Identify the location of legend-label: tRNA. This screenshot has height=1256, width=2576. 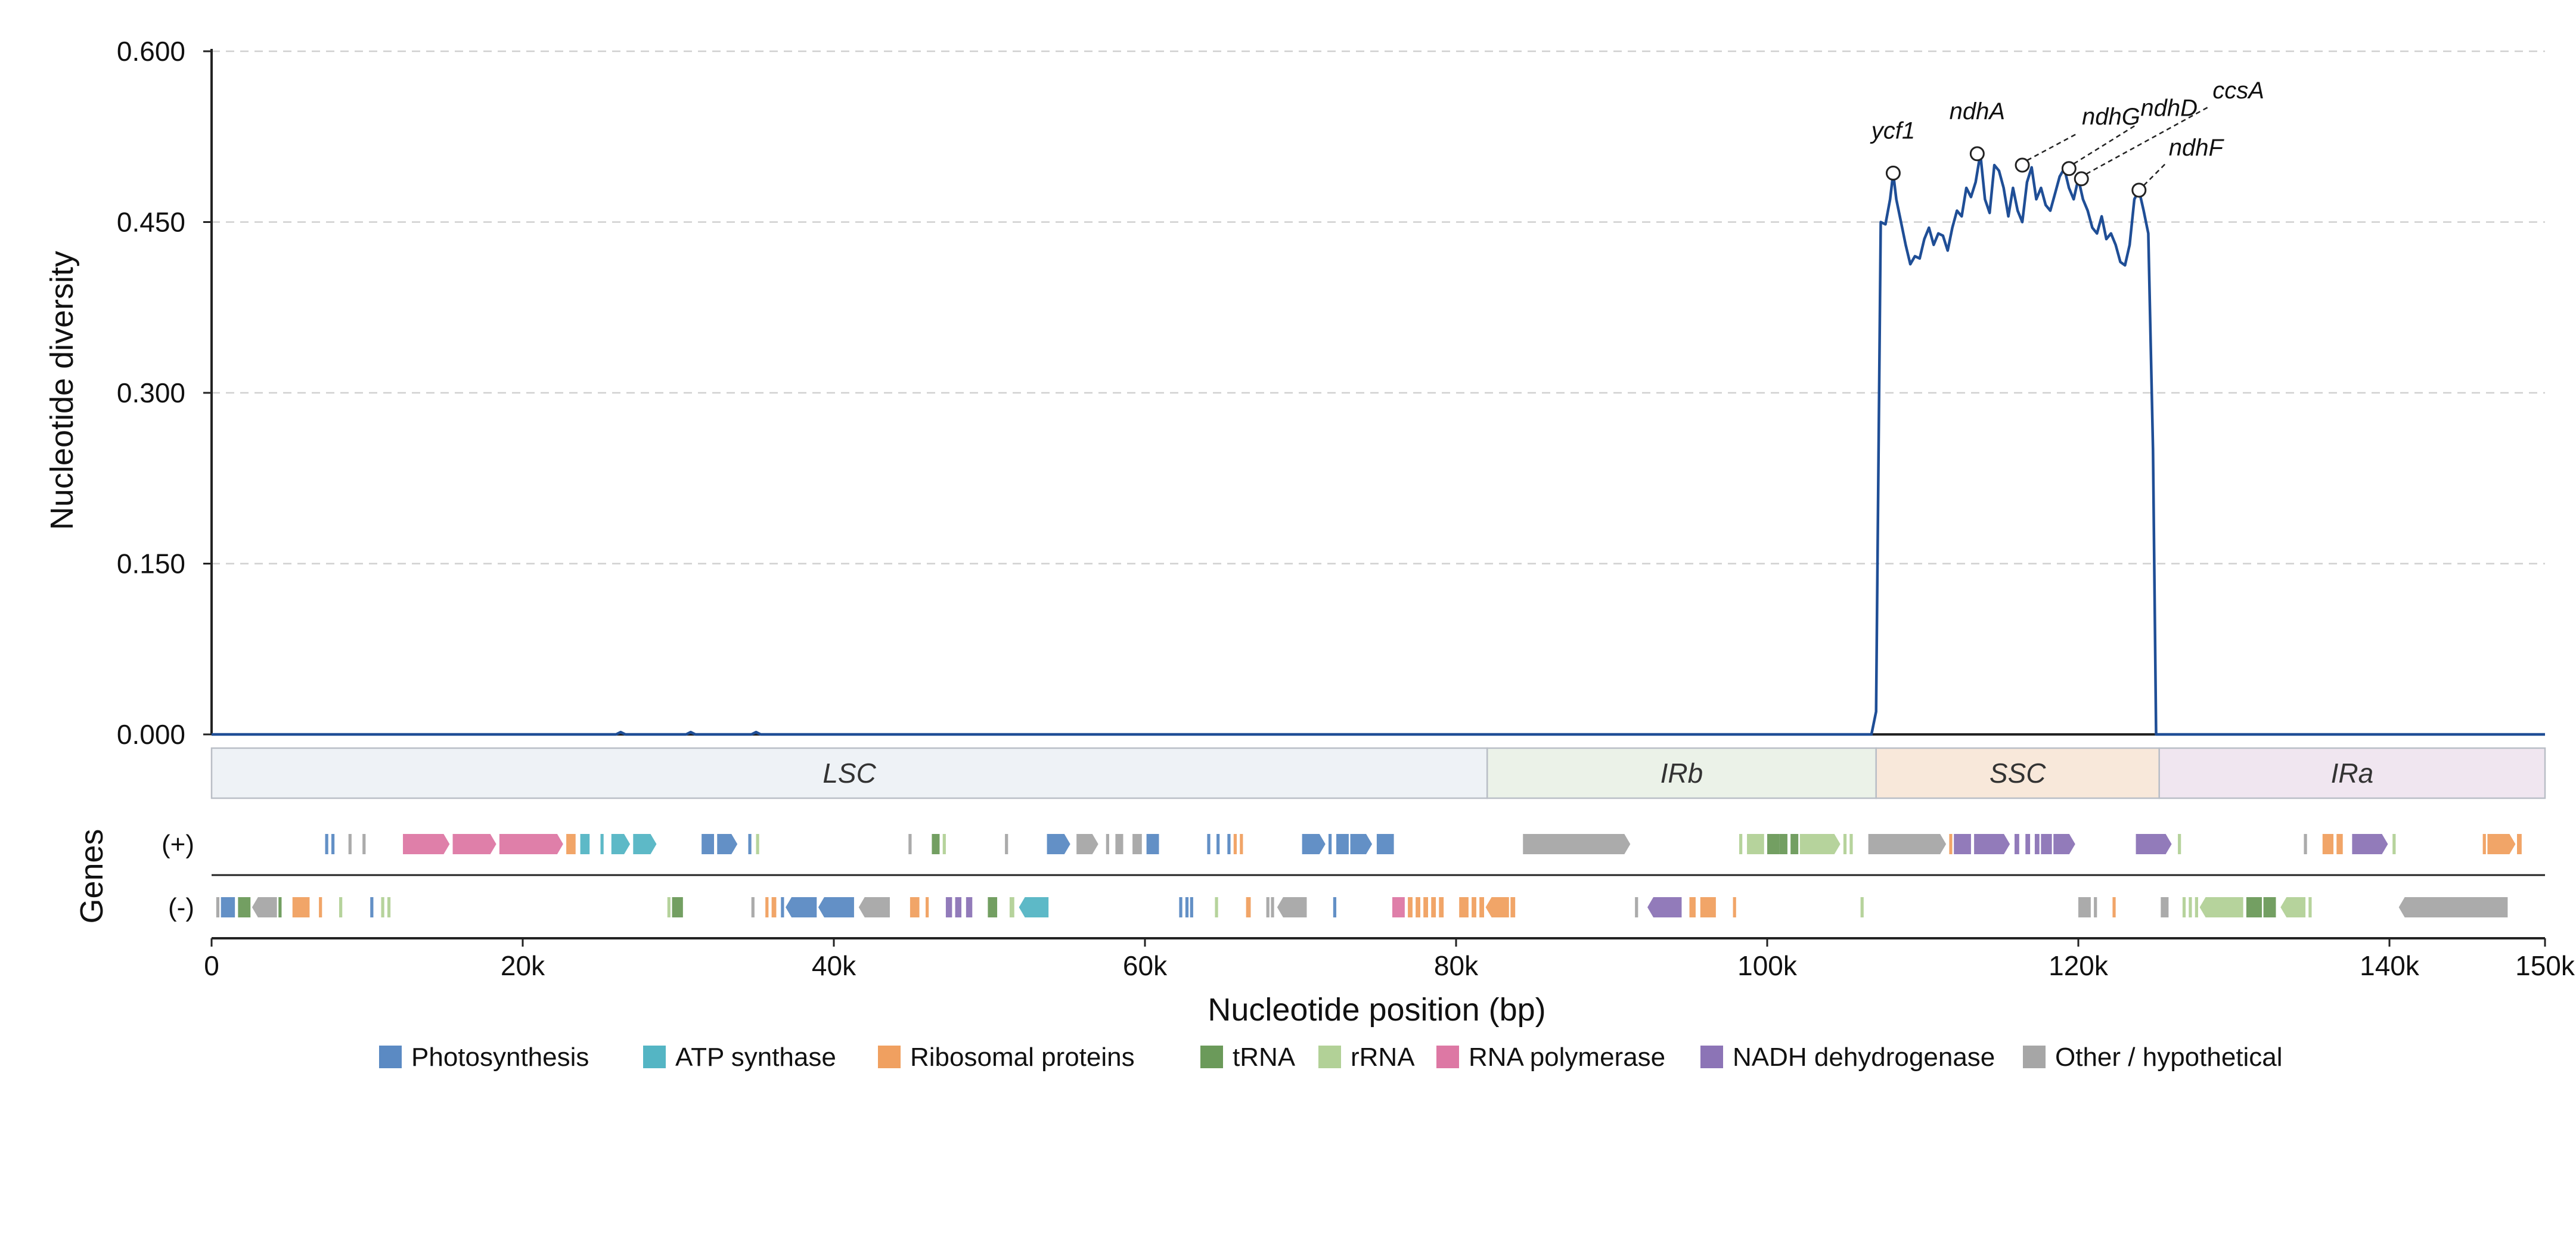
(1265, 1057).